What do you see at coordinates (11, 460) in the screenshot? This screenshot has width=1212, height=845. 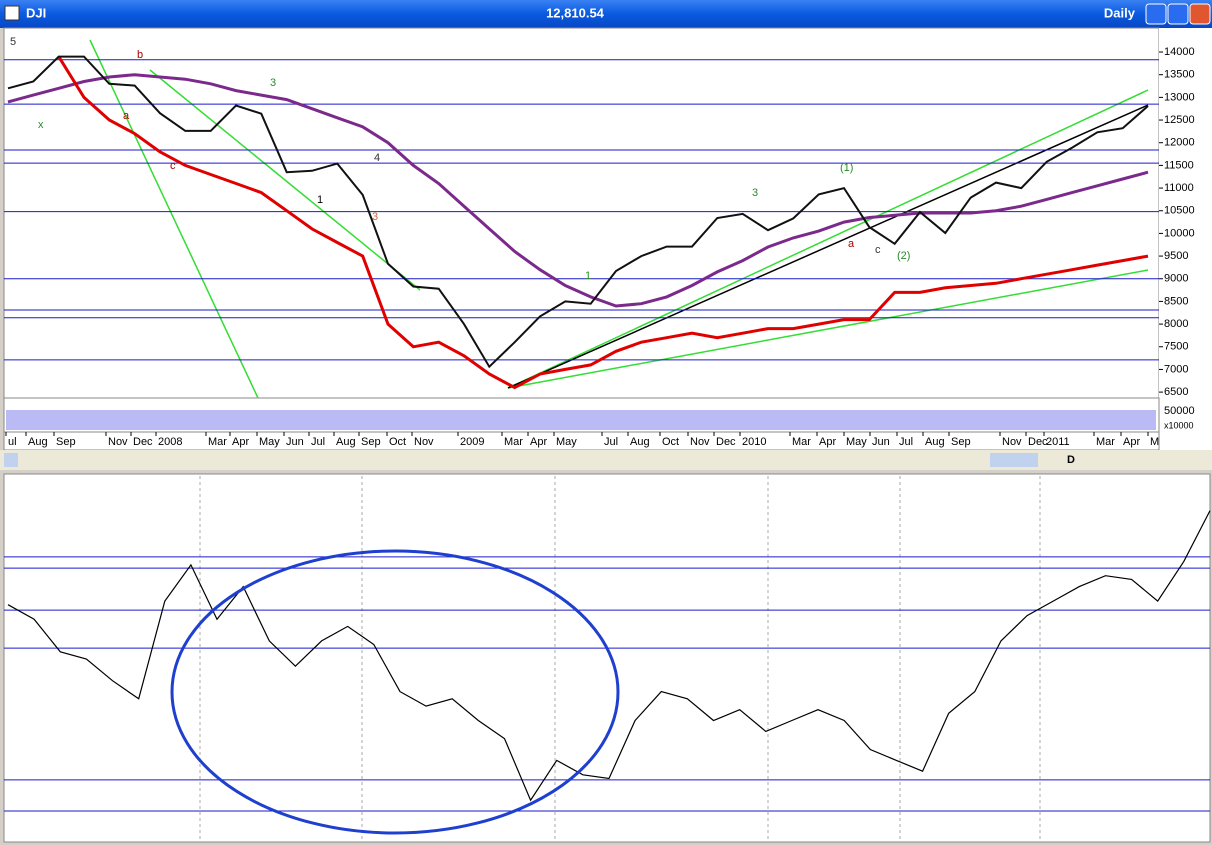 I see `scroll-left` at bounding box center [11, 460].